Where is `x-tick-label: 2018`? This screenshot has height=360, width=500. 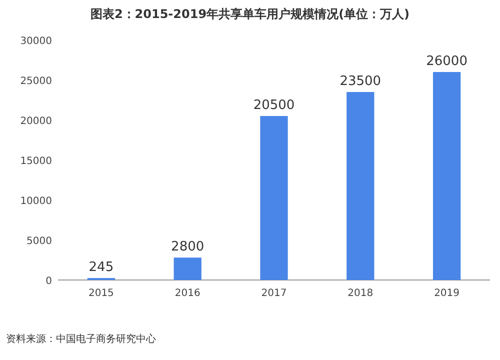
x-tick-label: 2018 is located at coordinates (361, 293).